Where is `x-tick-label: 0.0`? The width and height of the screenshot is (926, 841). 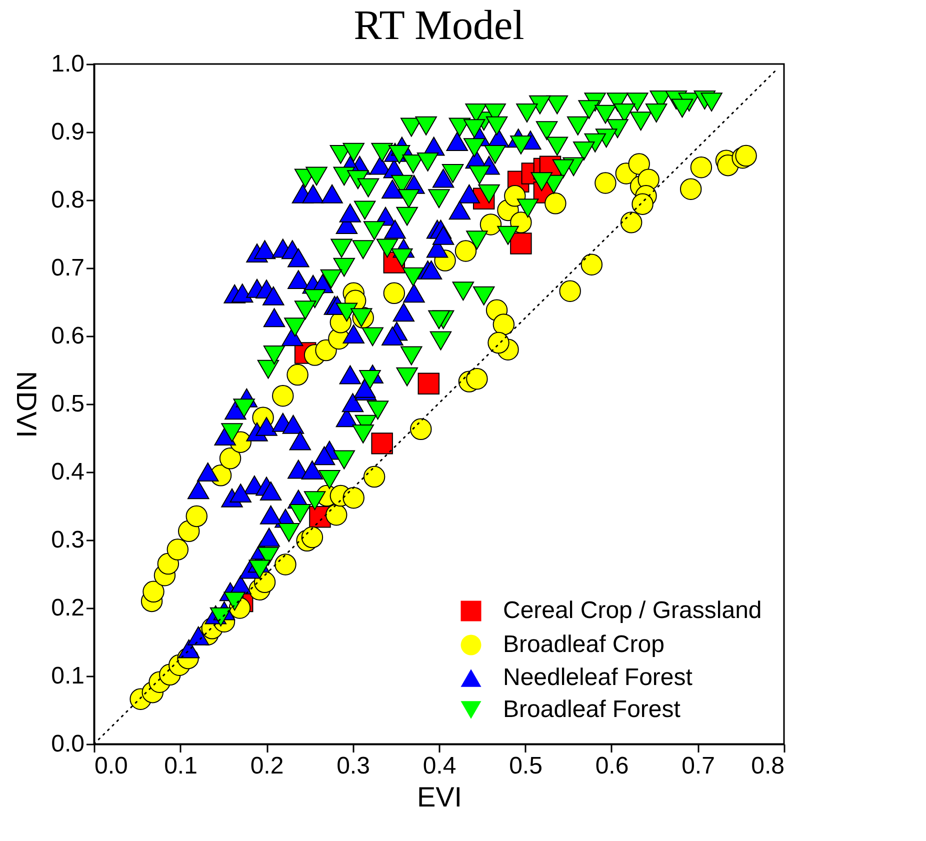 x-tick-label: 0.0 is located at coordinates (111, 766).